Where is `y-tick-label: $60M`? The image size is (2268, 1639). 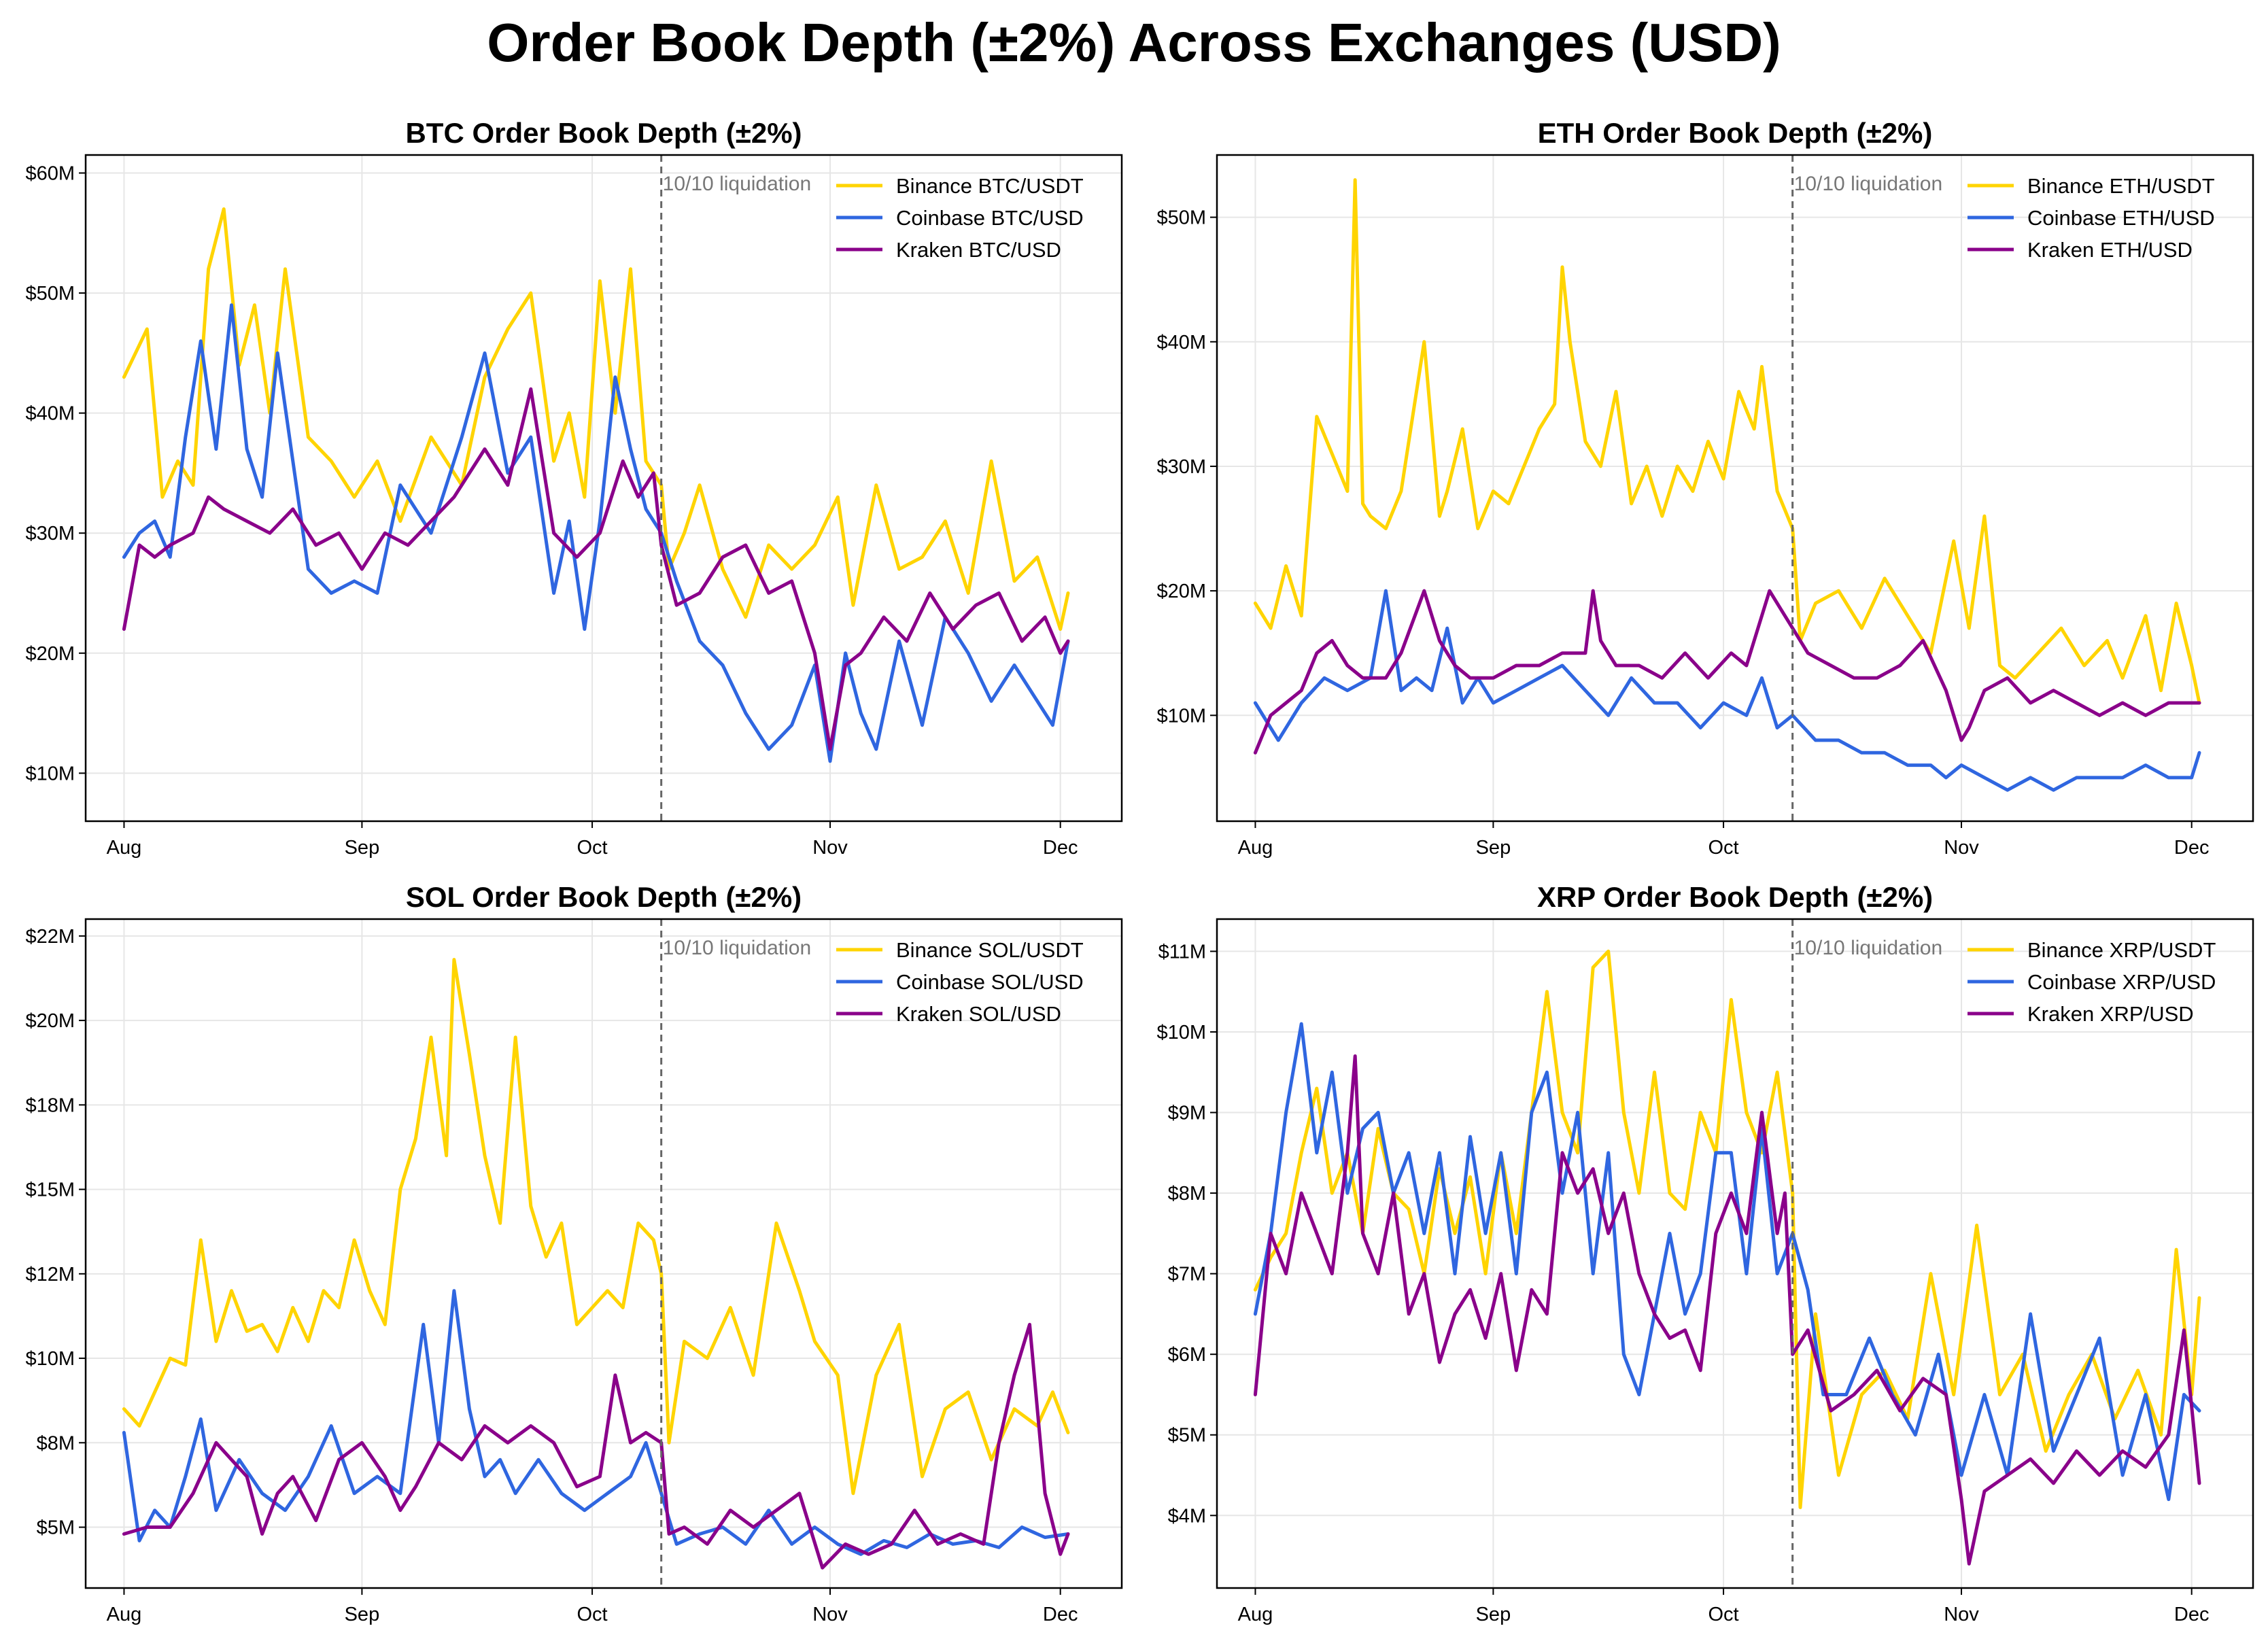 y-tick-label: $60M is located at coordinates (50, 173).